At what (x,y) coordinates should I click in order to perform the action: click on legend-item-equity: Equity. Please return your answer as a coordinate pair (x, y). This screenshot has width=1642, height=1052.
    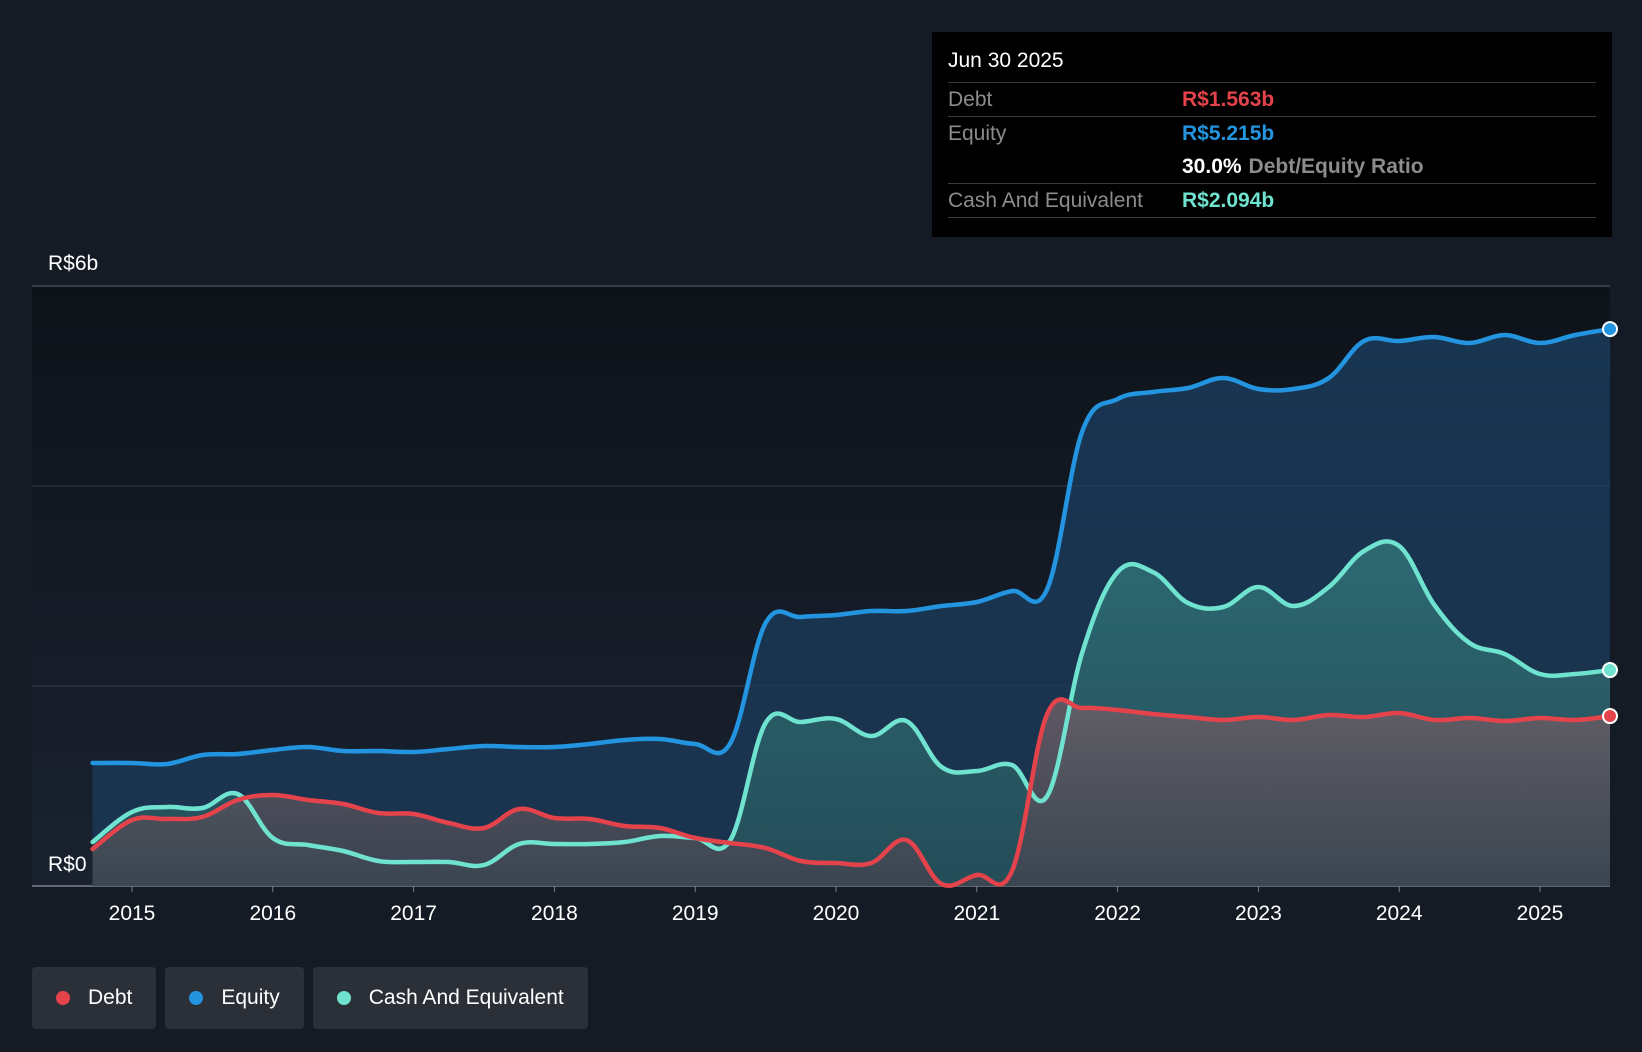
    Looking at the image, I should click on (234, 998).